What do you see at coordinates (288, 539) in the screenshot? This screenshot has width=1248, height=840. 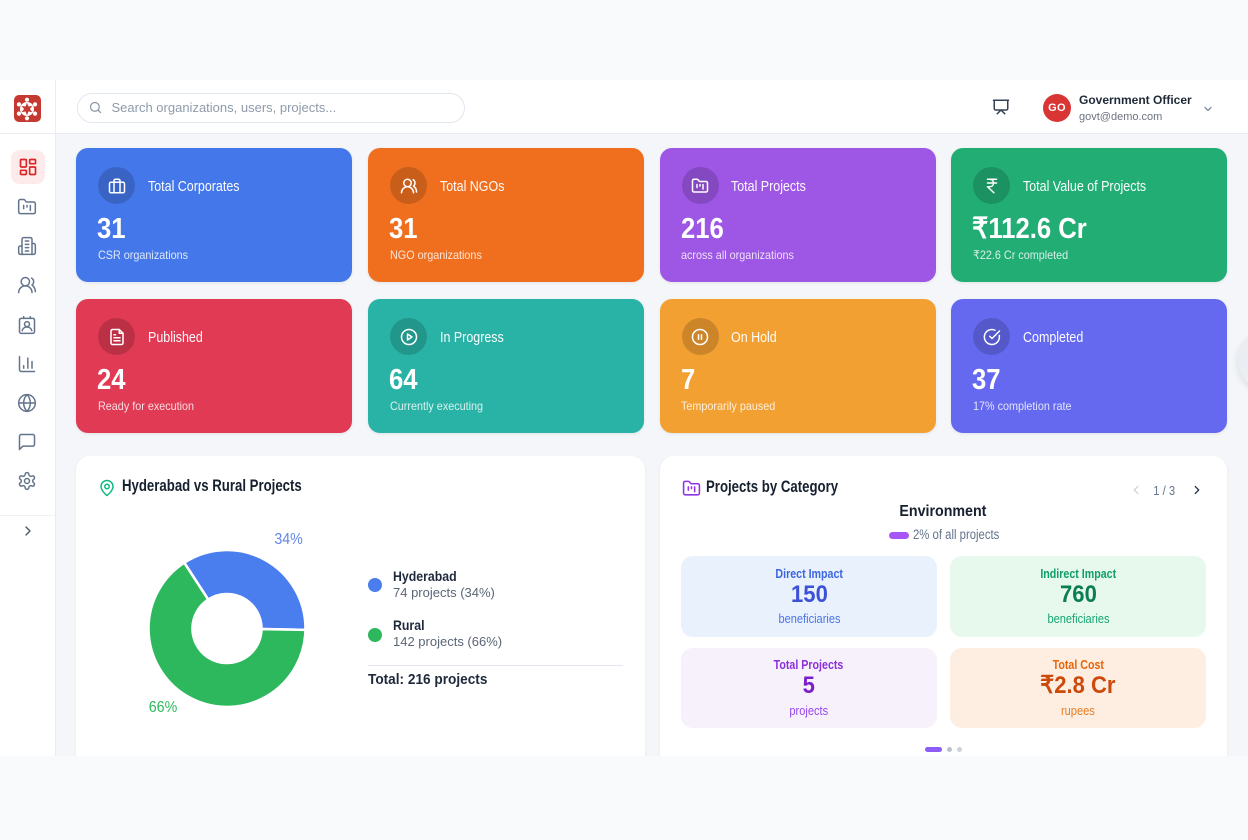 I see `svg-text: 34%` at bounding box center [288, 539].